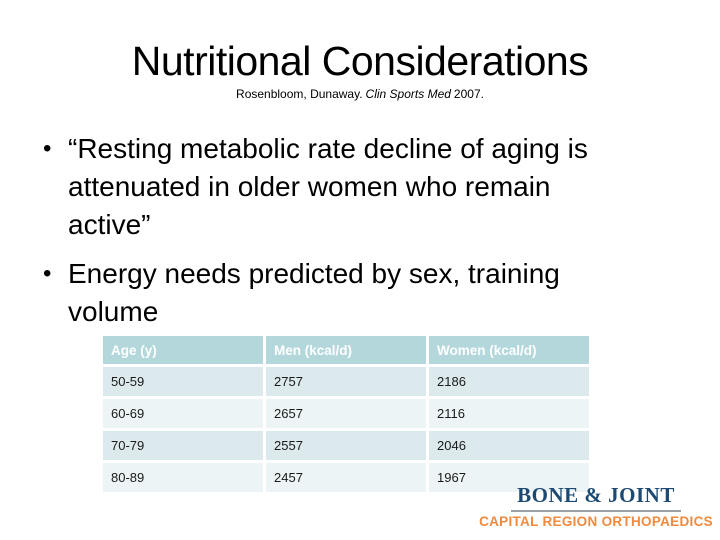 The image size is (720, 540). What do you see at coordinates (314, 273) in the screenshot?
I see `bullet-text-line: Energy needs predicted by sex, training` at bounding box center [314, 273].